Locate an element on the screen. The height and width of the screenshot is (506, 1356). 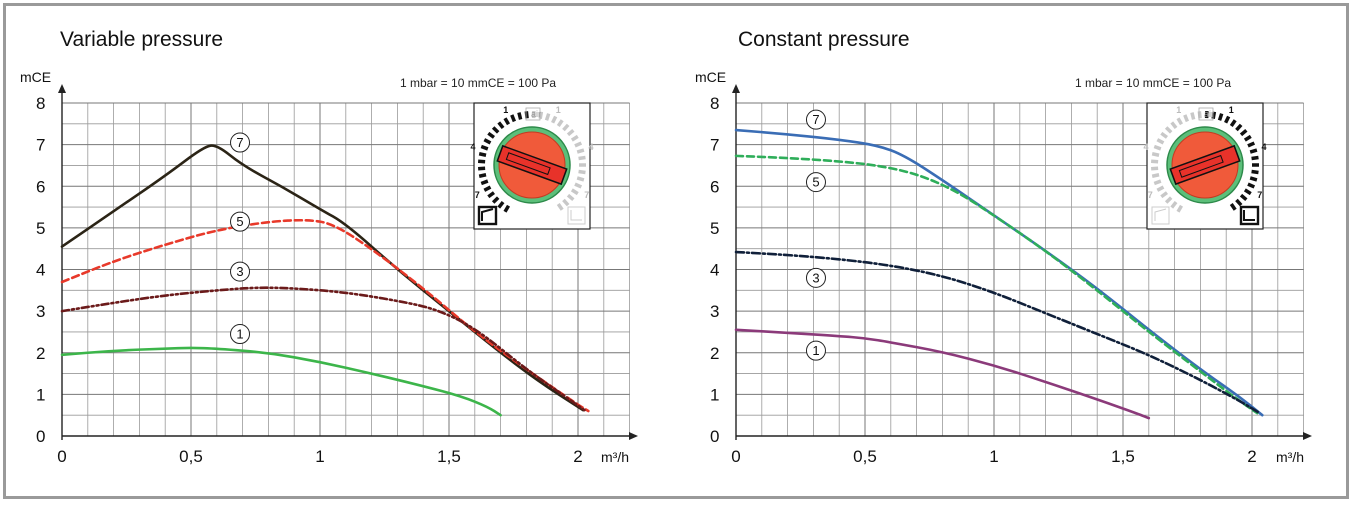
chart-note-variable: 1 mbar = 10 mmCE = 100 Pa is located at coordinates (478, 83).